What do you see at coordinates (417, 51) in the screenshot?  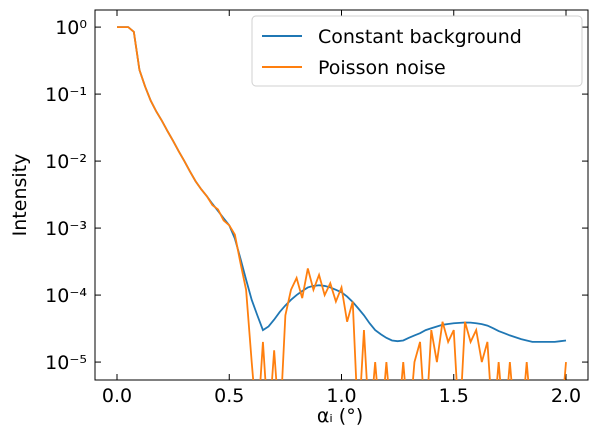 I see `legend-box` at bounding box center [417, 51].